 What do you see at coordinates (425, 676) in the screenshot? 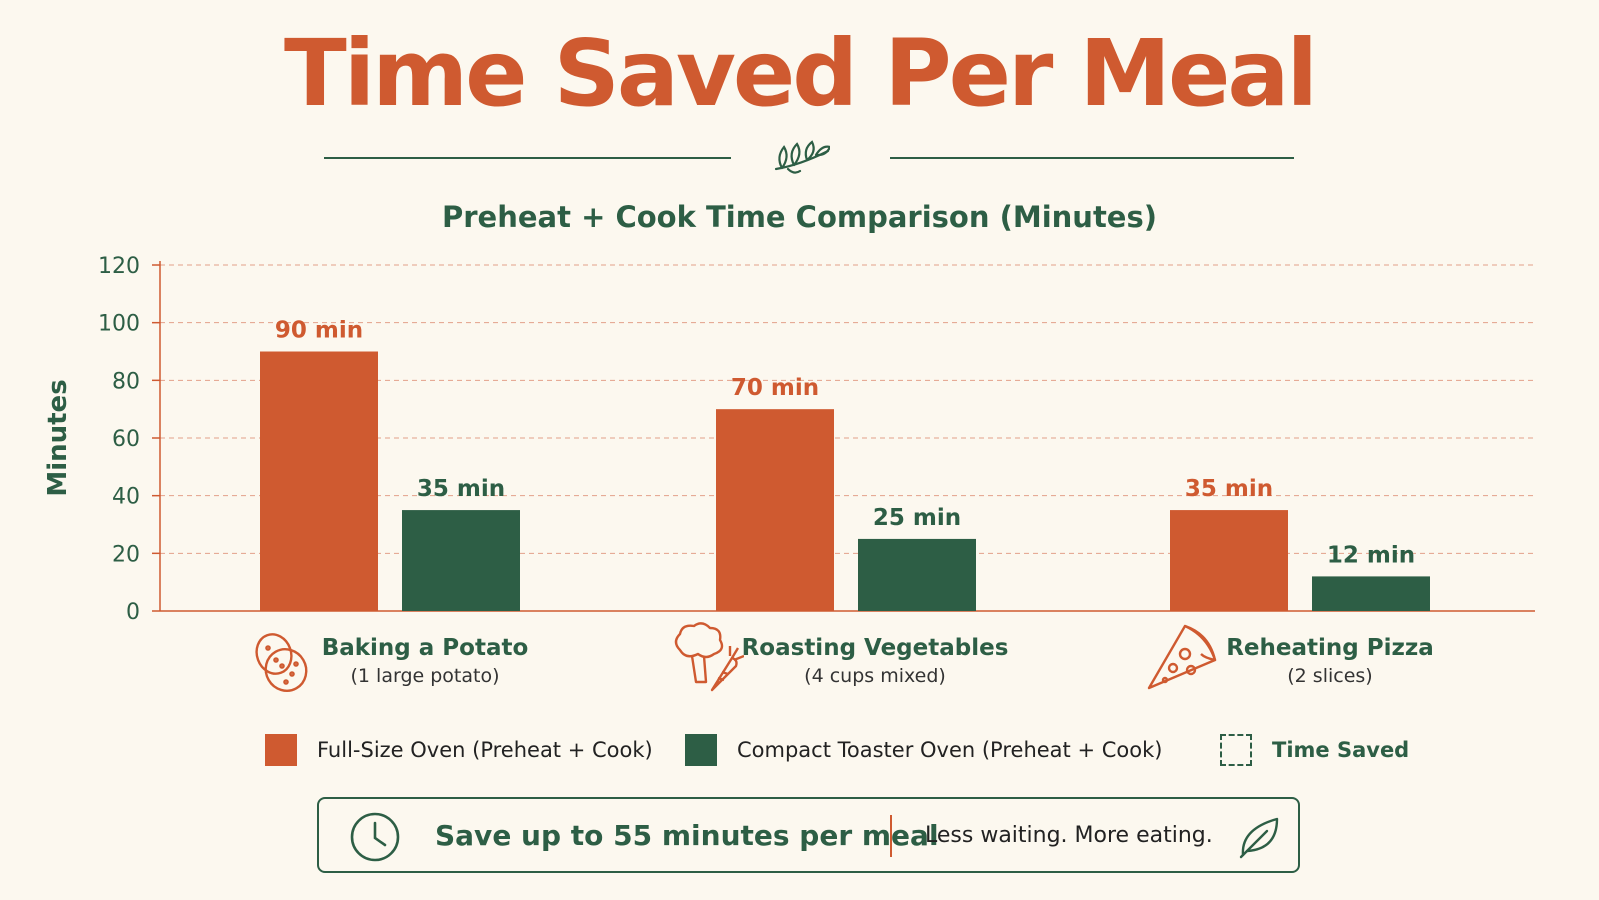
I see `category-note: (1 large potato)` at bounding box center [425, 676].